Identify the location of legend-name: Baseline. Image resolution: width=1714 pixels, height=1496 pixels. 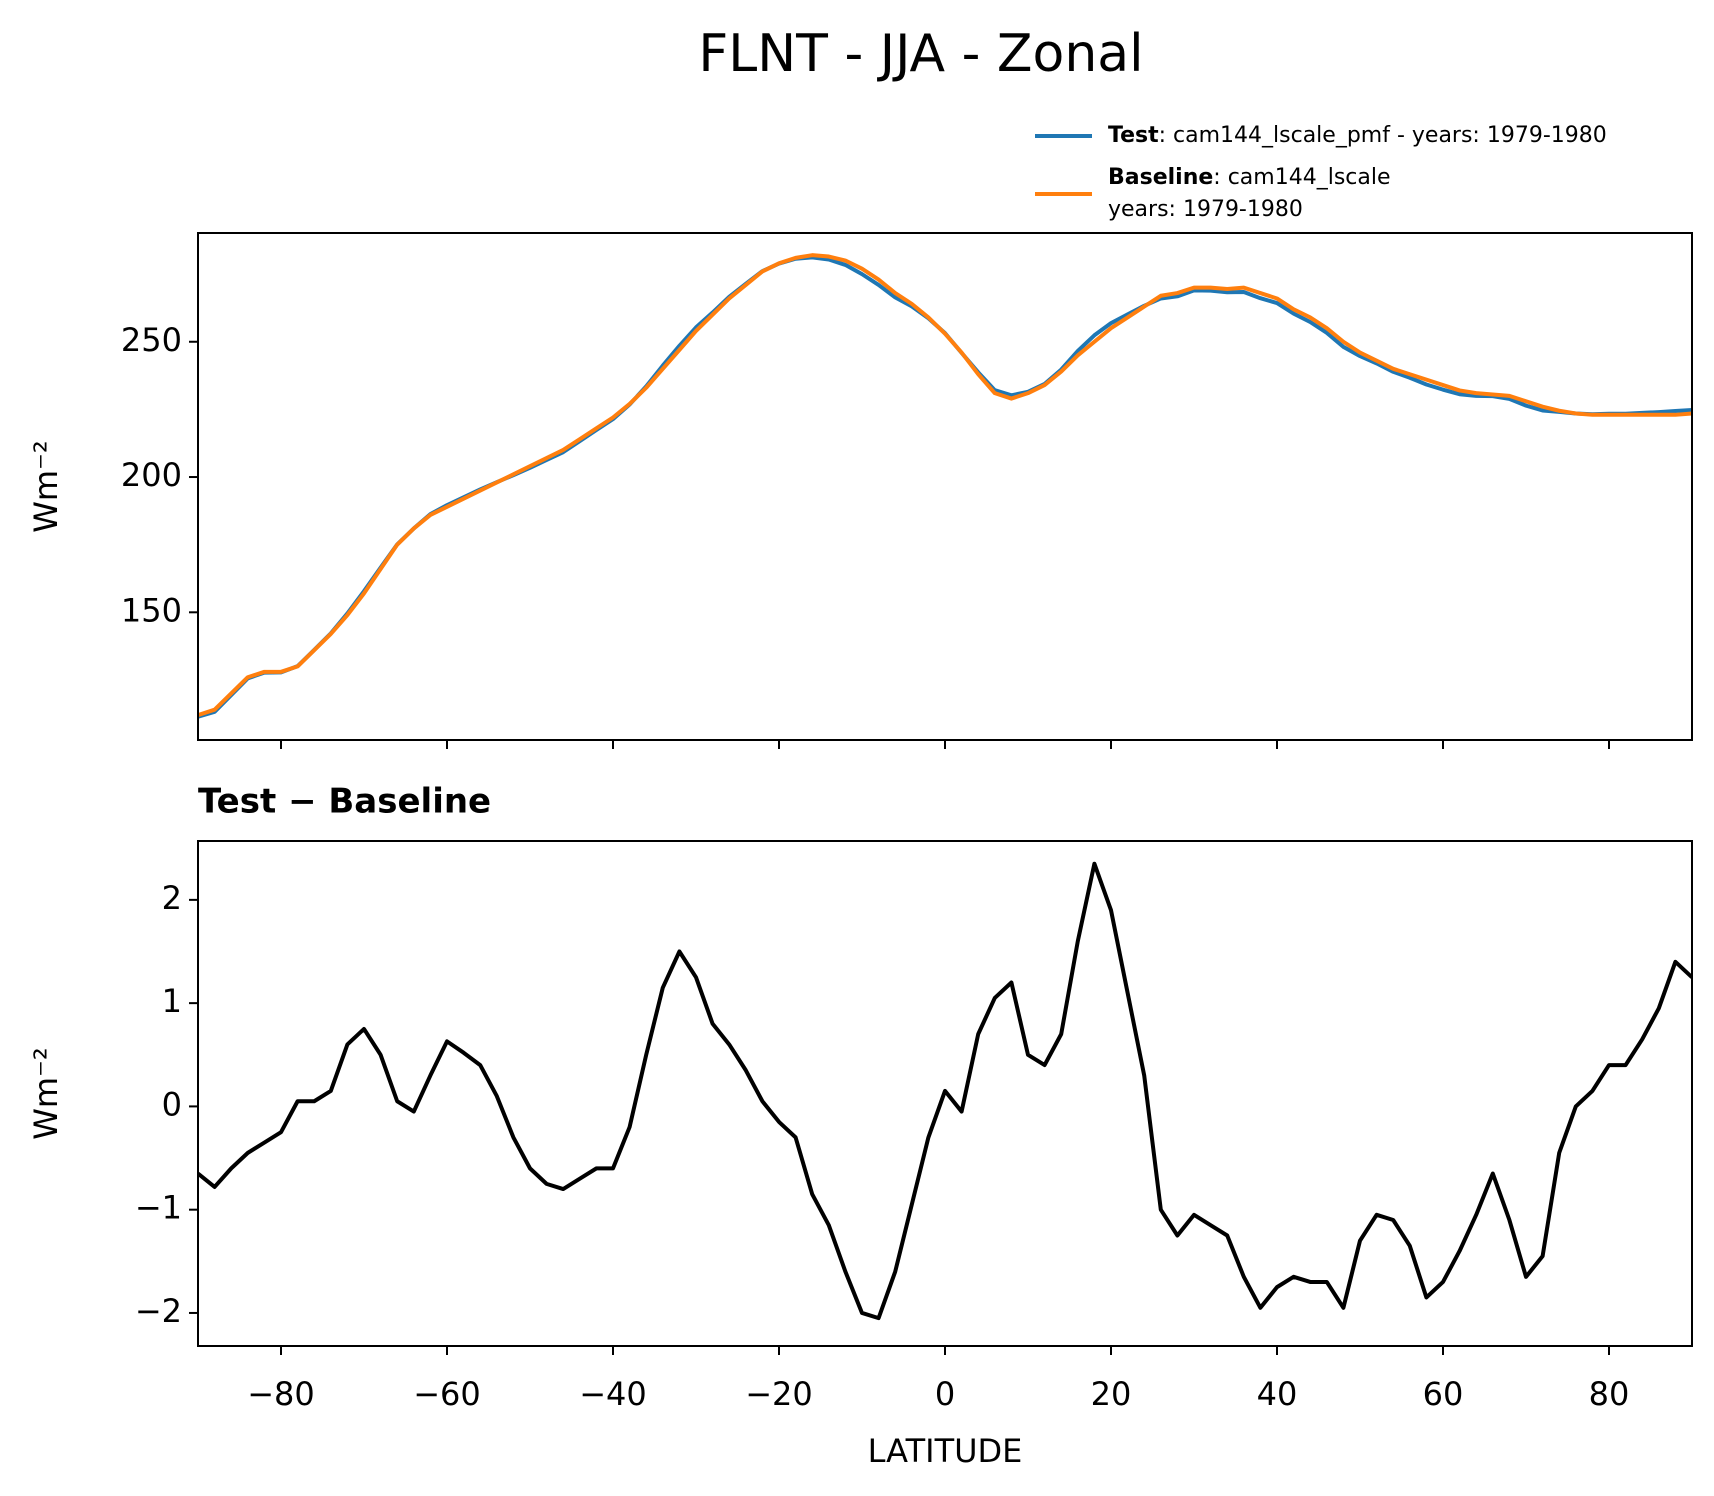
(1160, 177).